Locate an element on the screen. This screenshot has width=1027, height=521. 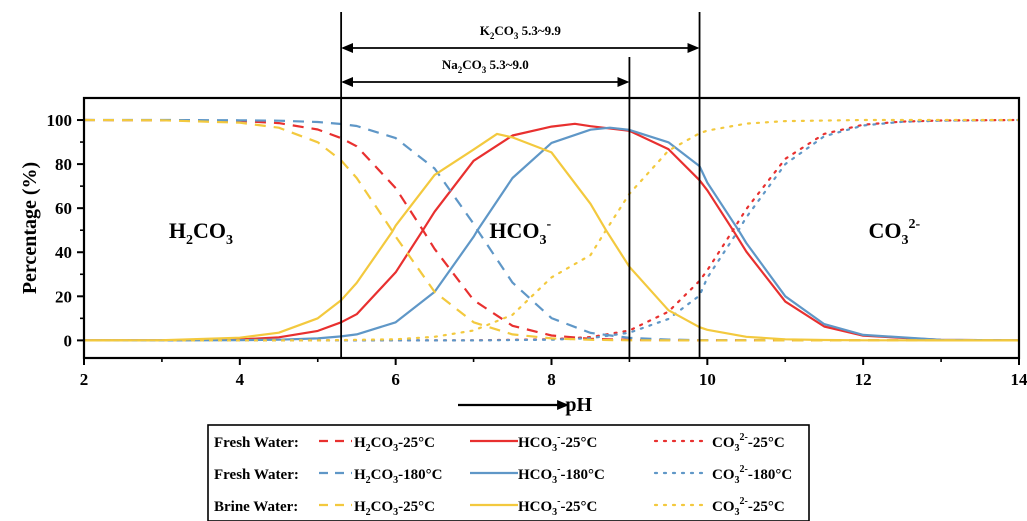
y-tick-label: 20 is located at coordinates (63, 296).